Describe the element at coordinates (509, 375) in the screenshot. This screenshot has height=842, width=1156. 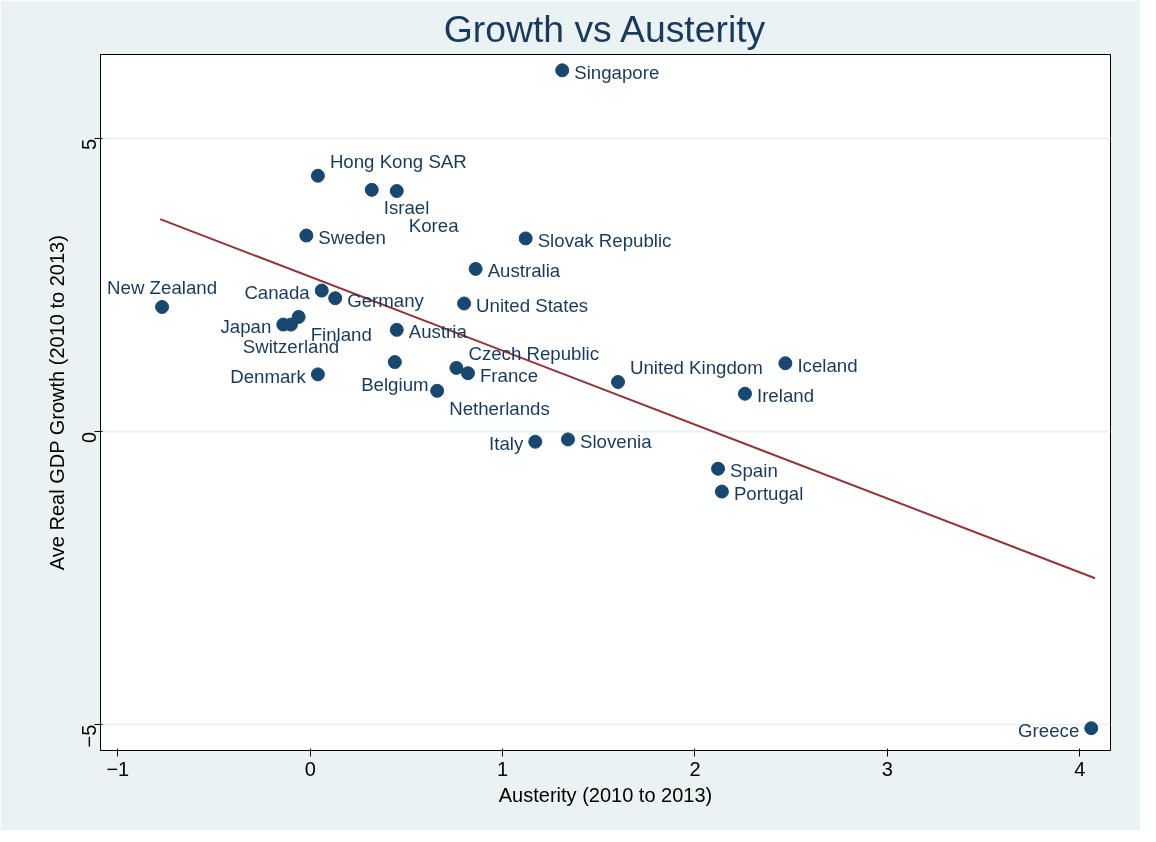
I see `annotation: France` at that location.